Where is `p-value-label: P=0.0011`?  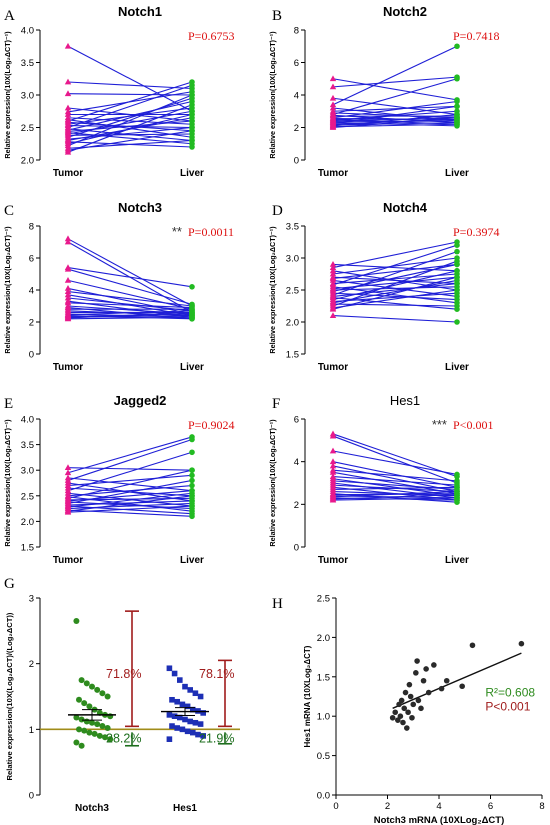
p-value-label: P=0.0011 is located at coordinates (211, 232).